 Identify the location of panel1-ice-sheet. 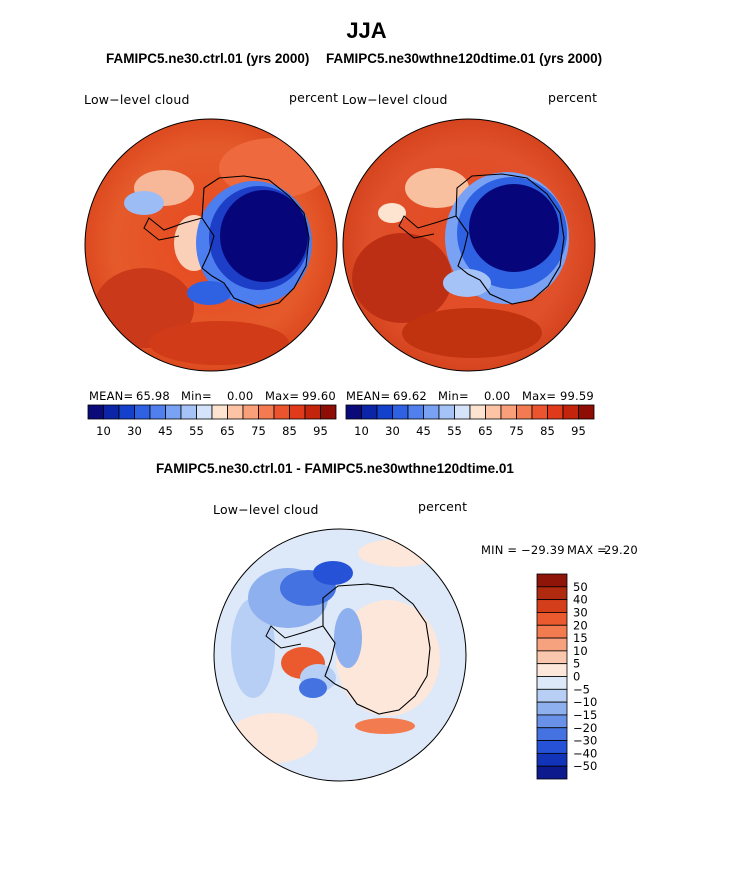
(264, 236).